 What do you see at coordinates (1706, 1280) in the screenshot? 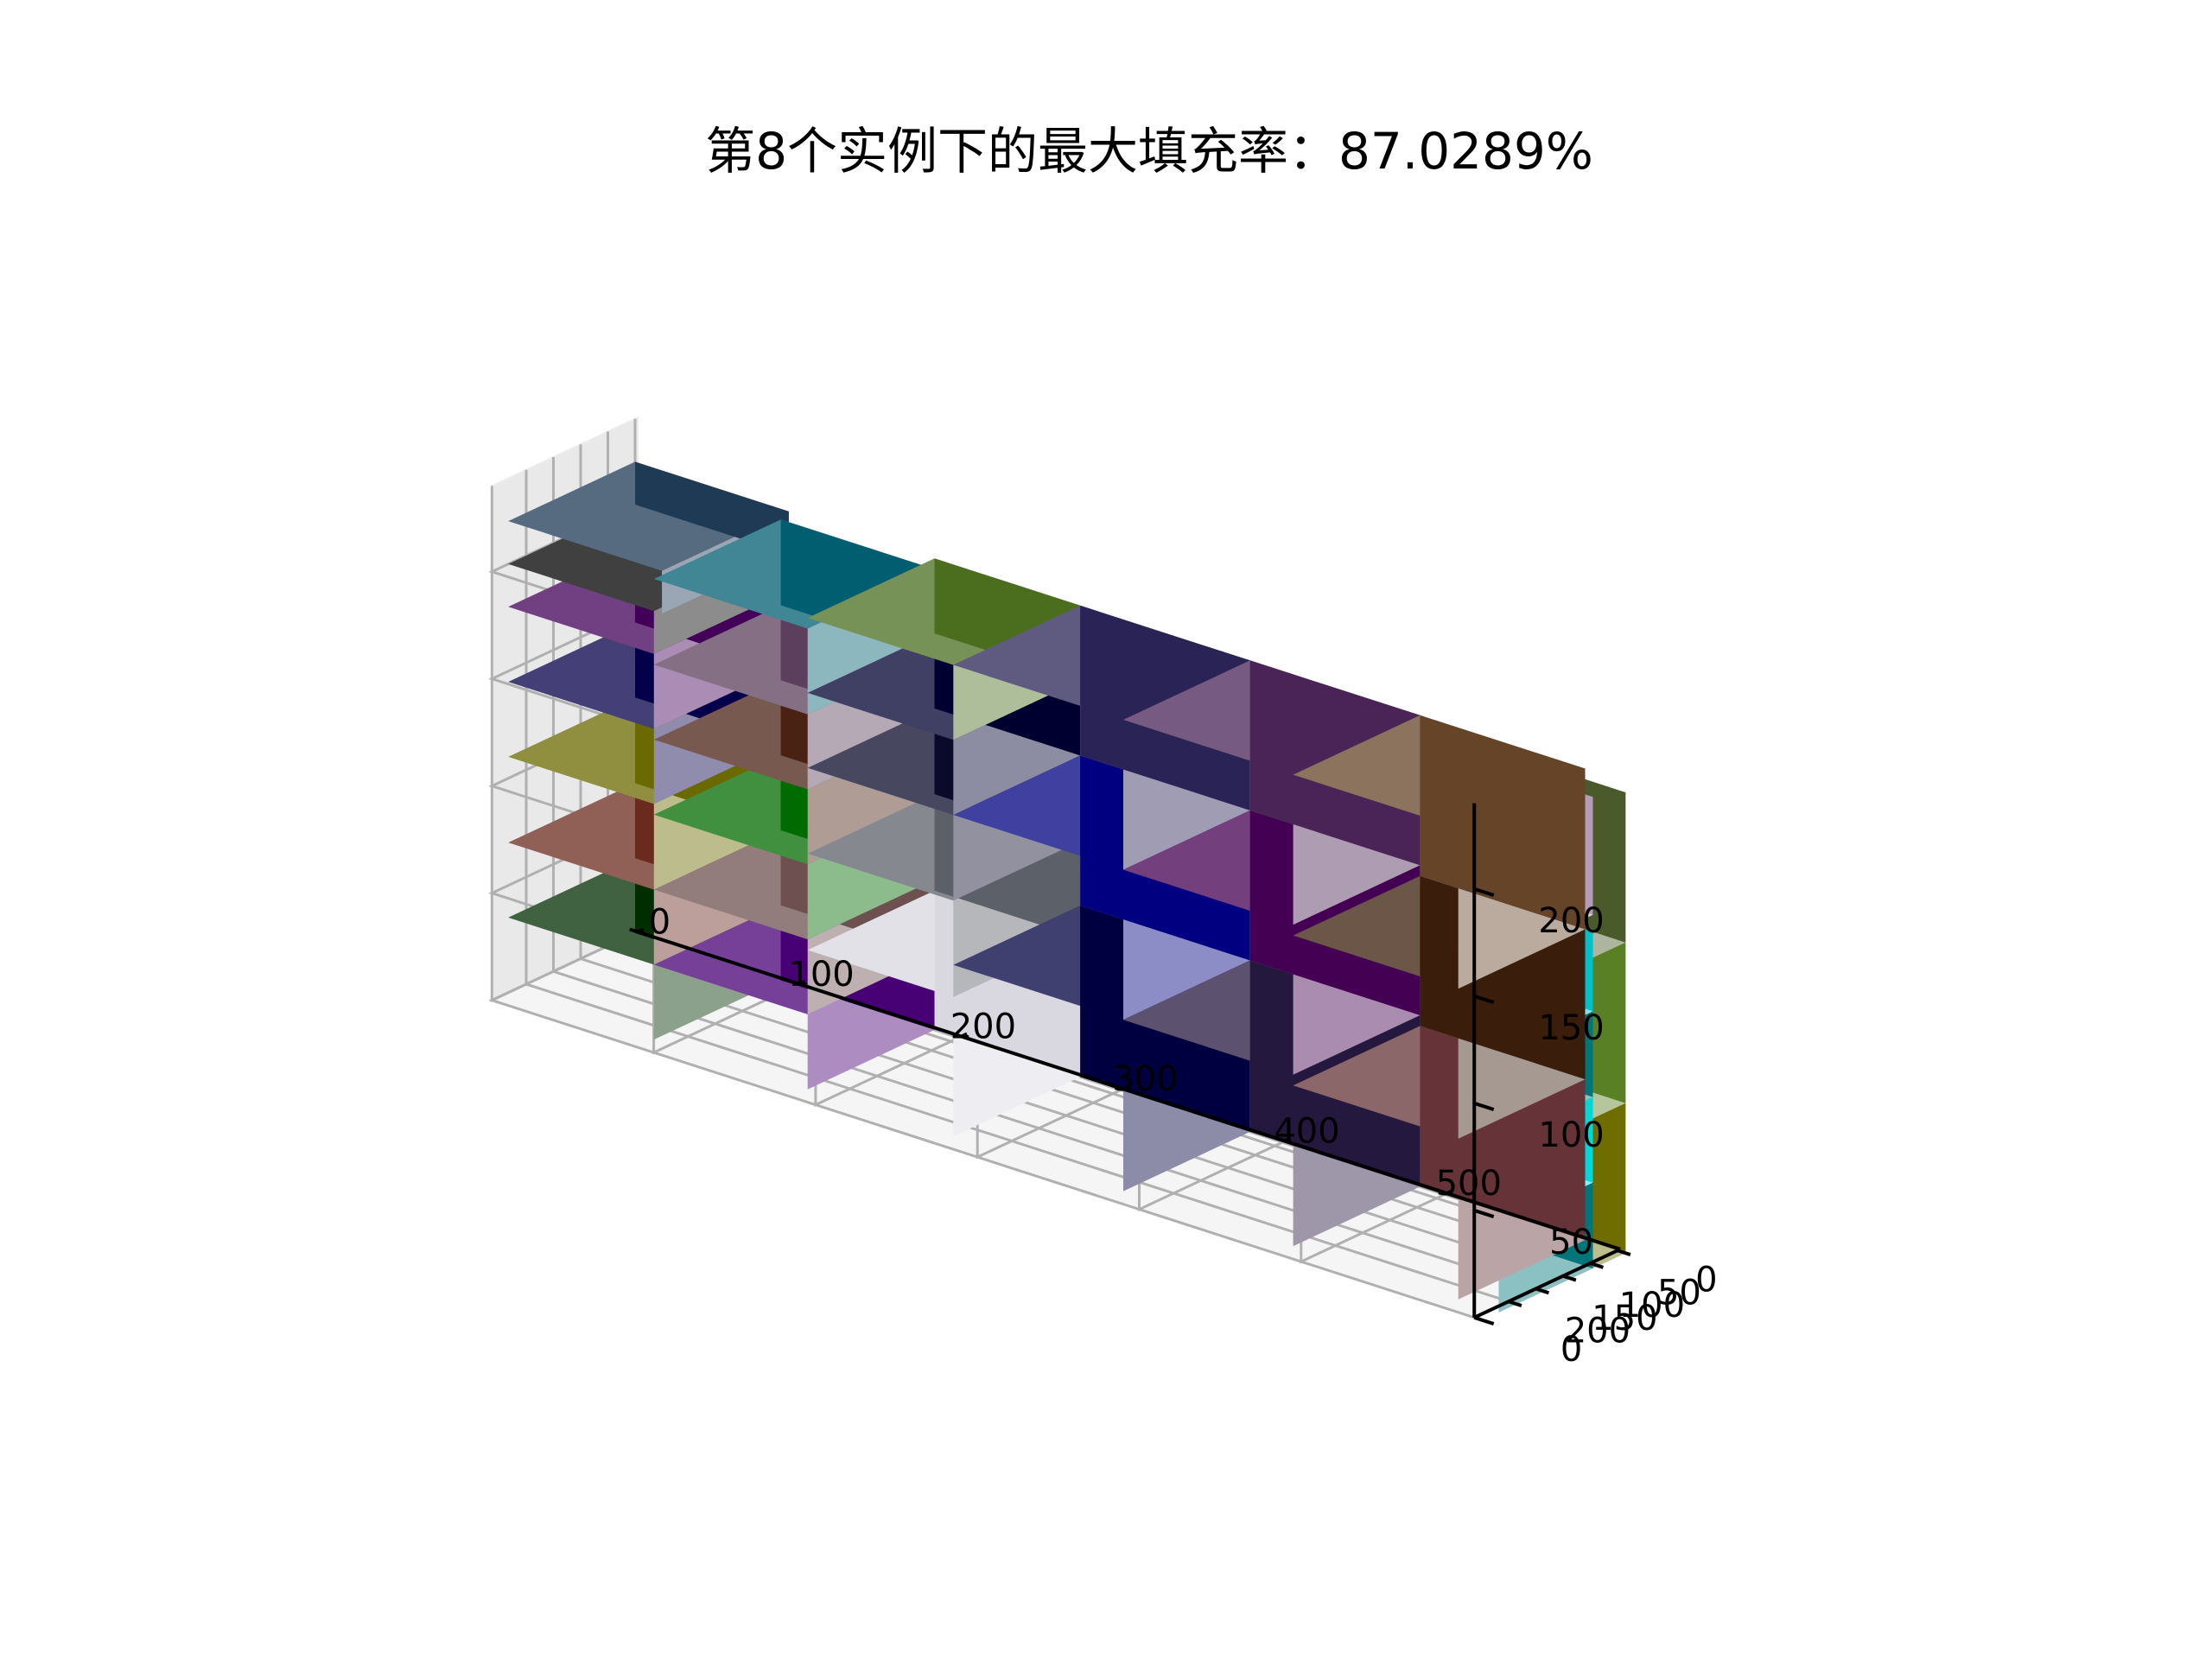
I see `y-tick-label: 0` at bounding box center [1706, 1280].